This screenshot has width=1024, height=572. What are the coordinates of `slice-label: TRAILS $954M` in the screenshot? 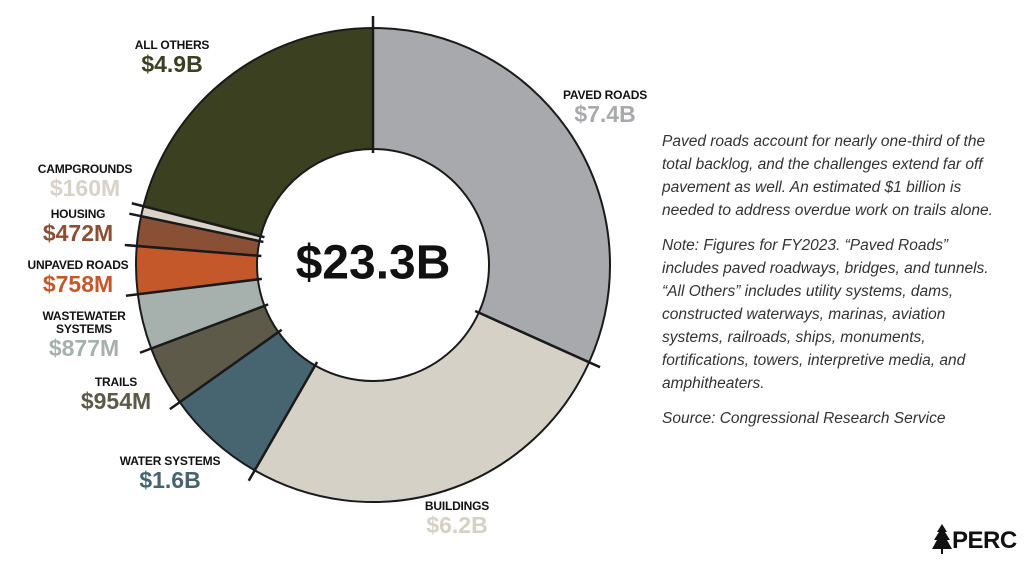 It's located at (116, 394).